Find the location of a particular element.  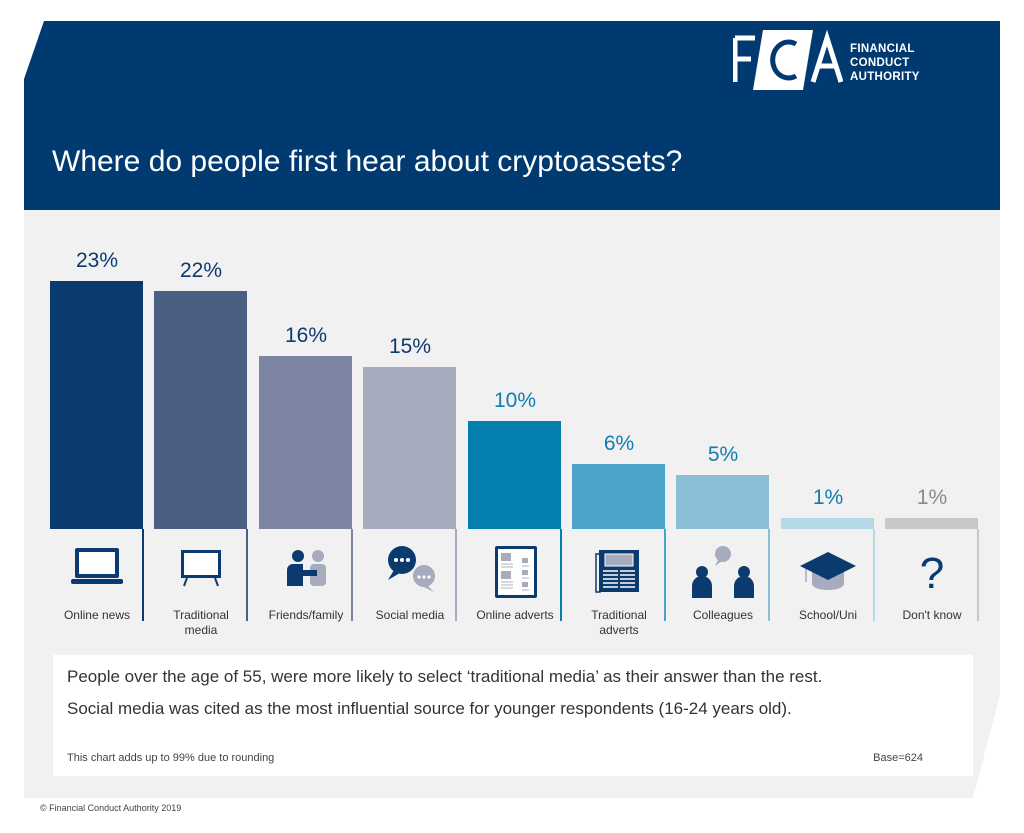

data-label: 10% is located at coordinates (515, 400).